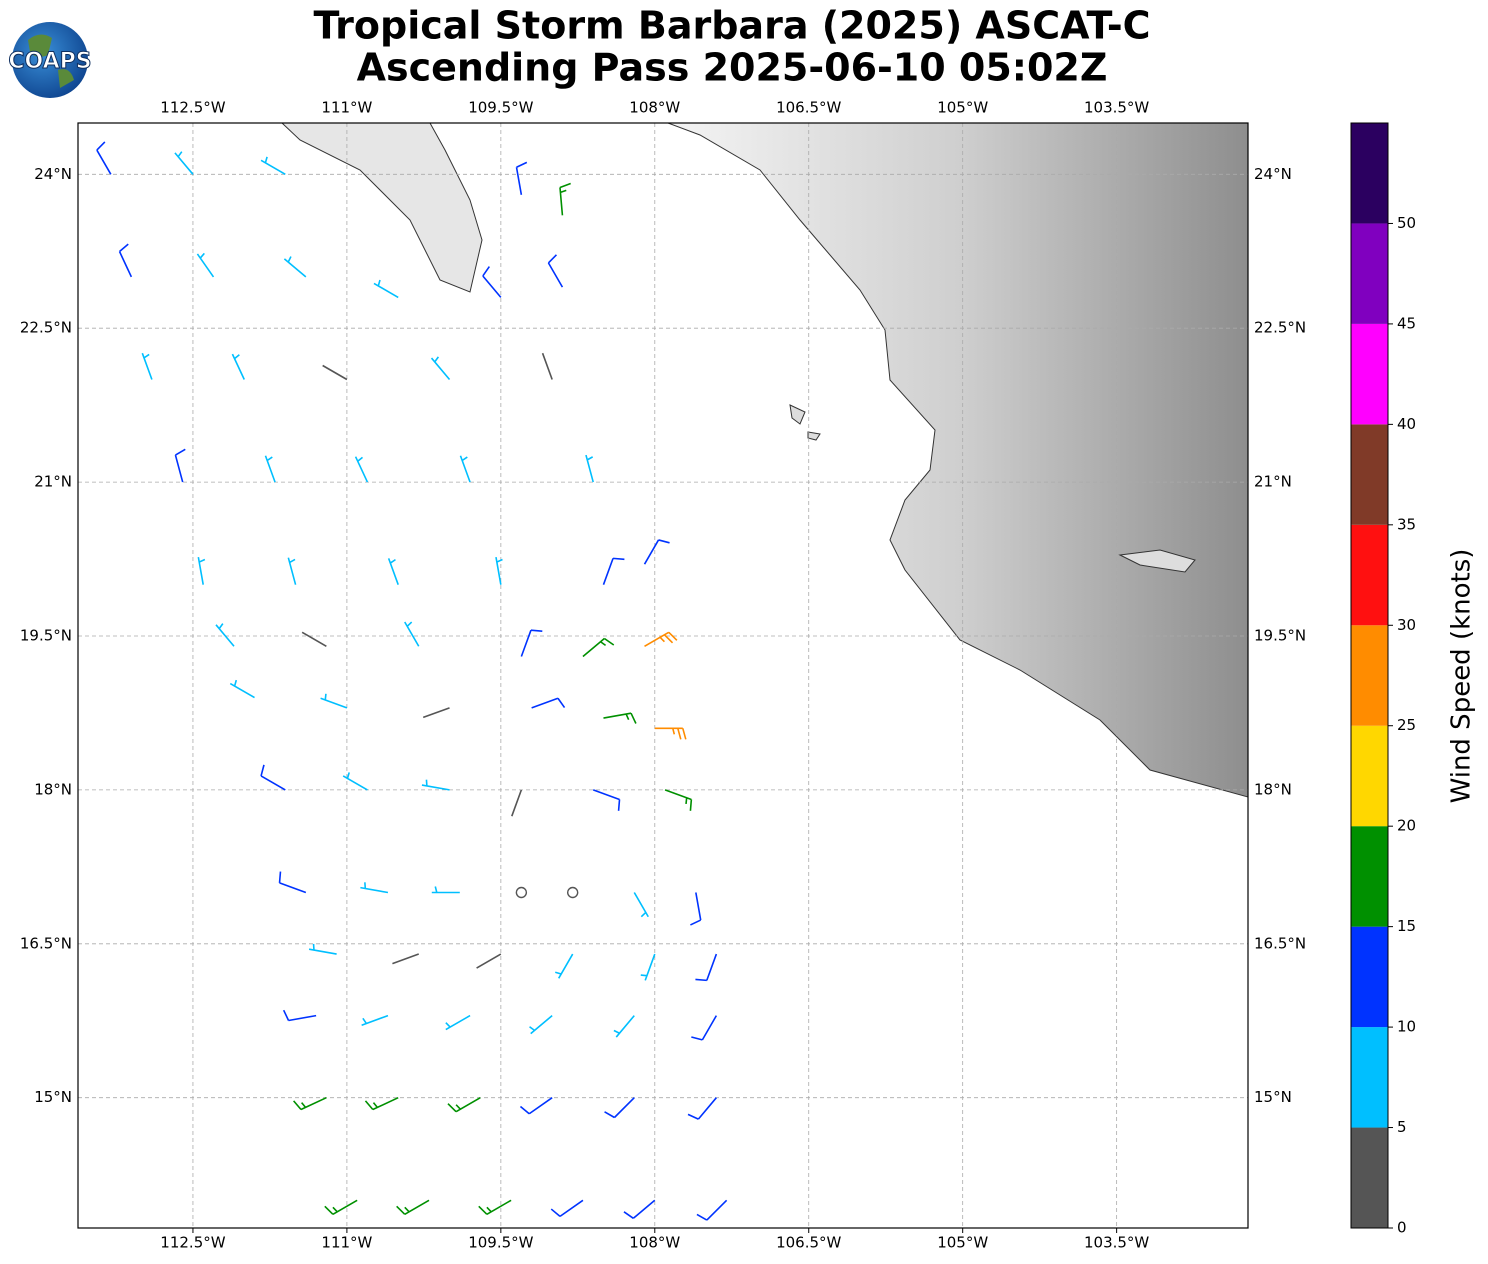  What do you see at coordinates (192, 108) in the screenshot?
I see `x-tick-label-top: 112.5°W` at bounding box center [192, 108].